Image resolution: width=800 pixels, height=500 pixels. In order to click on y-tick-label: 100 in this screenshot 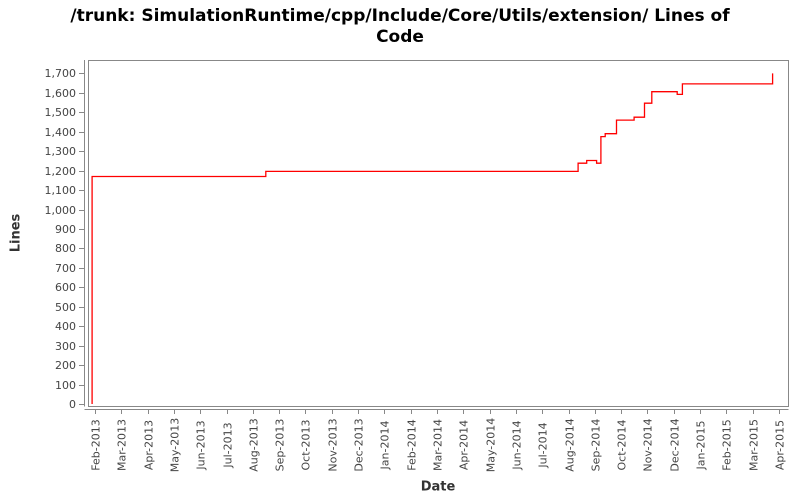, I will do `click(65, 385)`.